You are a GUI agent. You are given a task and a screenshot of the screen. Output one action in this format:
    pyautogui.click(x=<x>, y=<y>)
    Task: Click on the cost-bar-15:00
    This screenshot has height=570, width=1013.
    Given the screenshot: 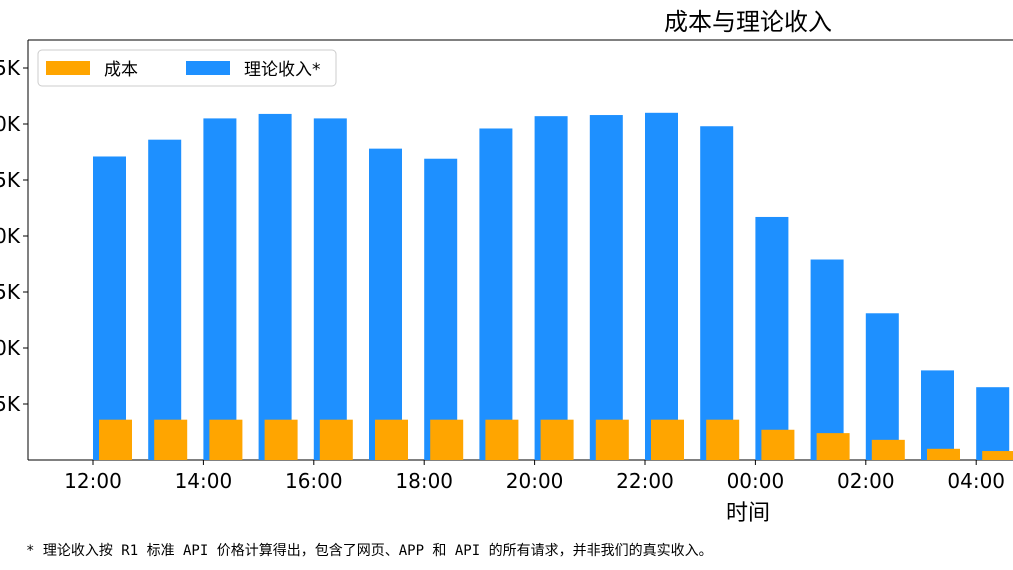 What is the action you would take?
    pyautogui.click(x=281, y=439)
    